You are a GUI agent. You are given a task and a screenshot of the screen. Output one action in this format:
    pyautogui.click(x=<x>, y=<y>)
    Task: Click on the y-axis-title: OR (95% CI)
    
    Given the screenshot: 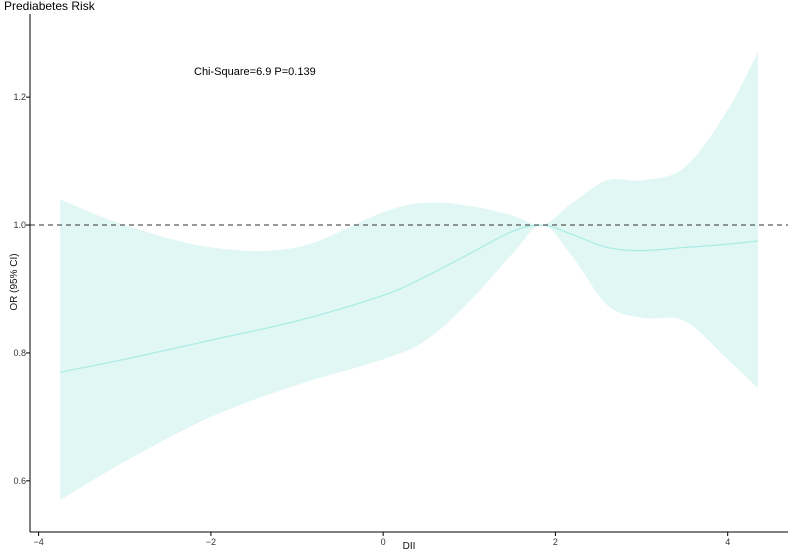 What is the action you would take?
    pyautogui.click(x=14, y=281)
    